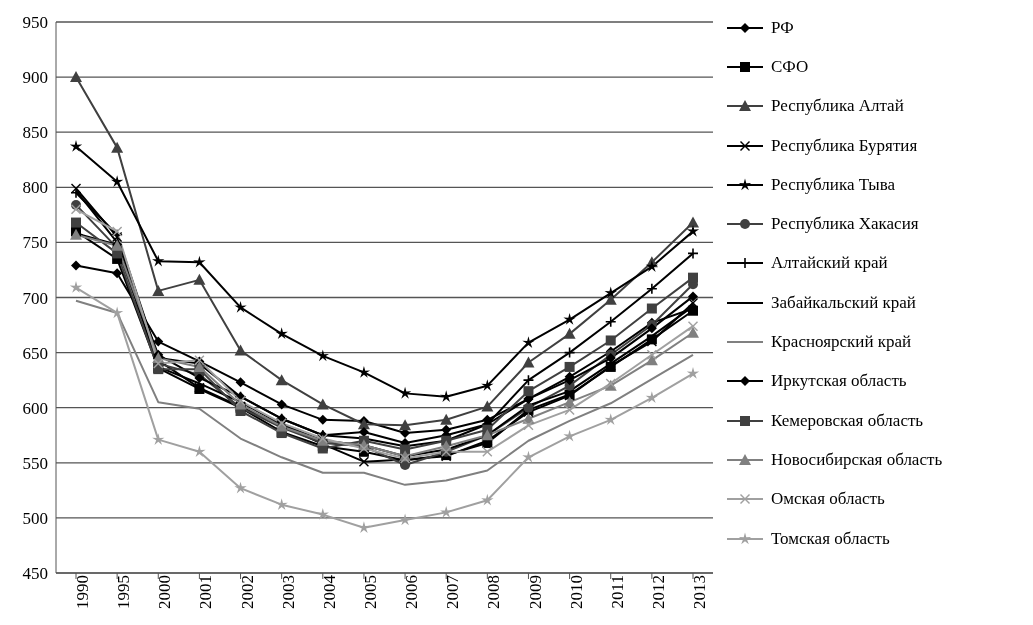 The image size is (1033, 625). I want to click on x-tick-label: 2013, so click(700, 592).